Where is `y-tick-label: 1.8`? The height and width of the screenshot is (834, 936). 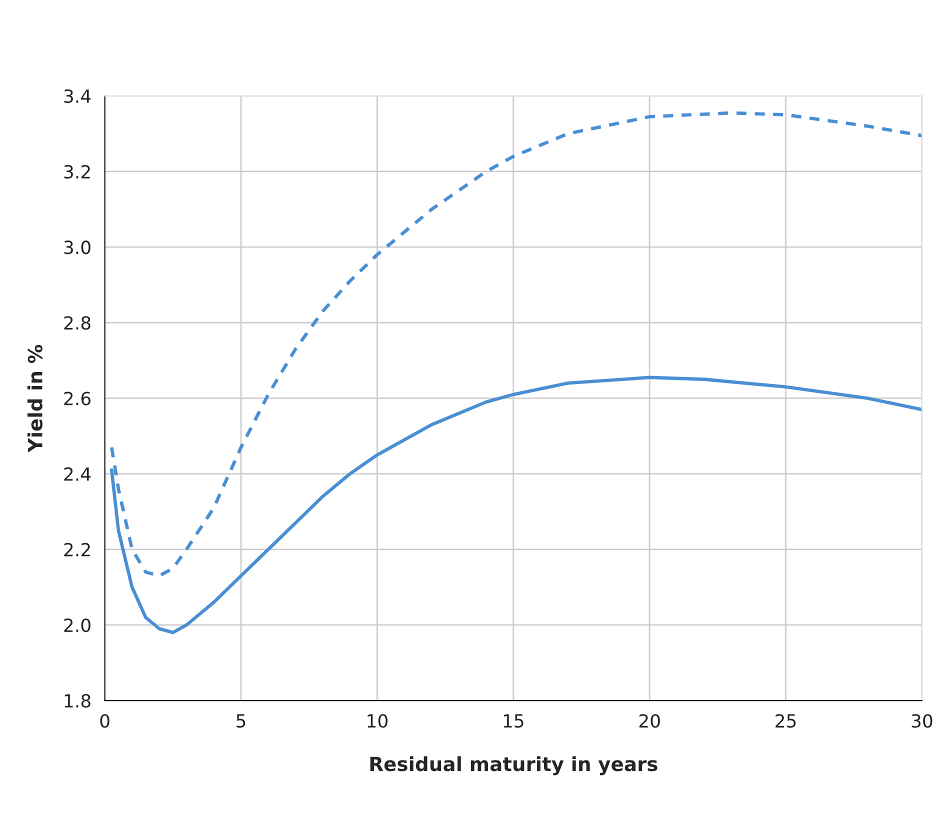 y-tick-label: 1.8 is located at coordinates (77, 701).